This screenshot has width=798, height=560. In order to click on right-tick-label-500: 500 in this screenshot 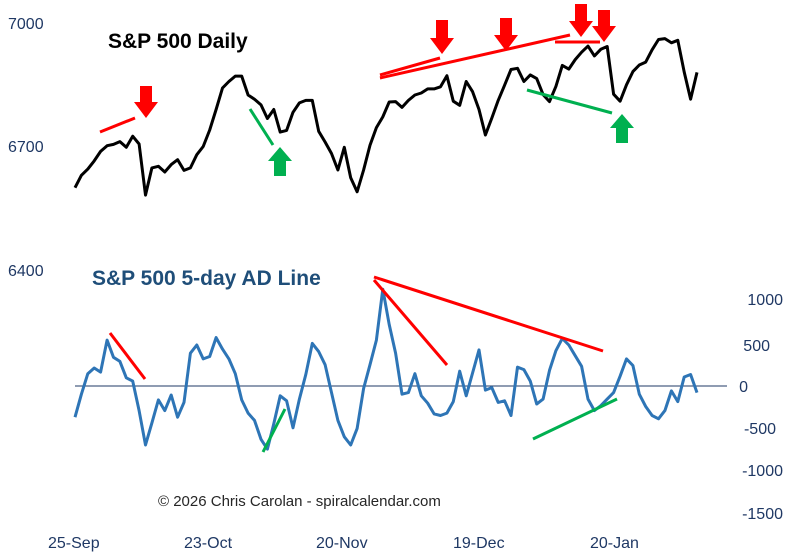, I will do `click(756, 346)`.